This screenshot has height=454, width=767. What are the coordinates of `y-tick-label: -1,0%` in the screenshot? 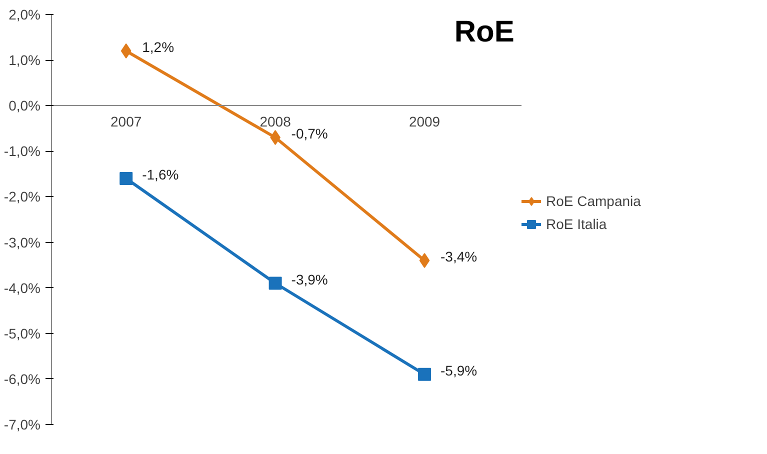 It's located at (22, 151).